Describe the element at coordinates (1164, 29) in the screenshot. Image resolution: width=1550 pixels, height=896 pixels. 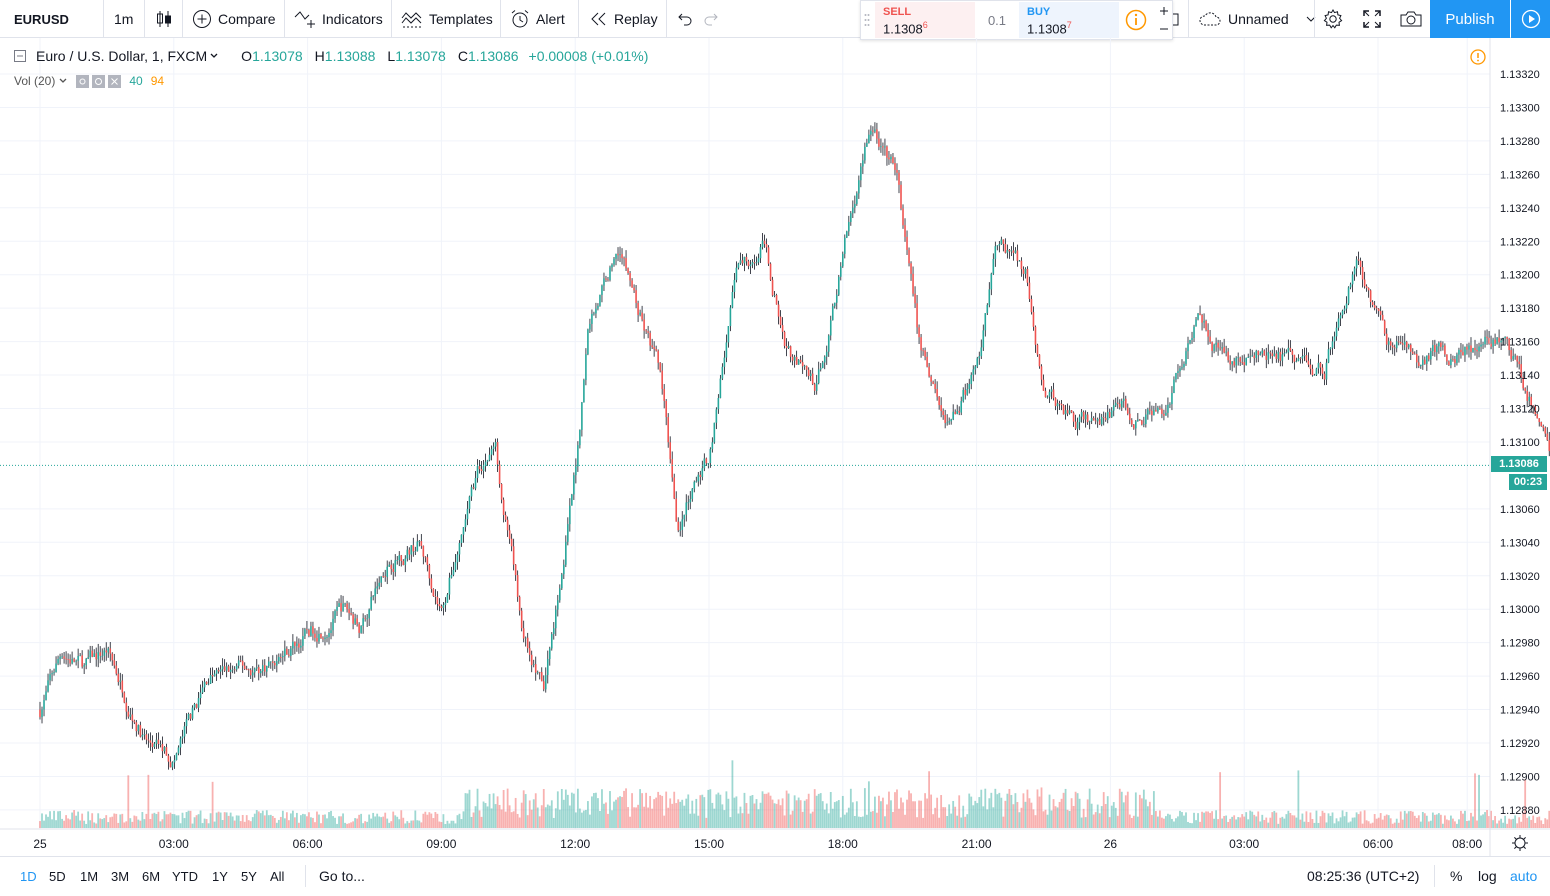
I see `quantity-minus-icon` at that location.